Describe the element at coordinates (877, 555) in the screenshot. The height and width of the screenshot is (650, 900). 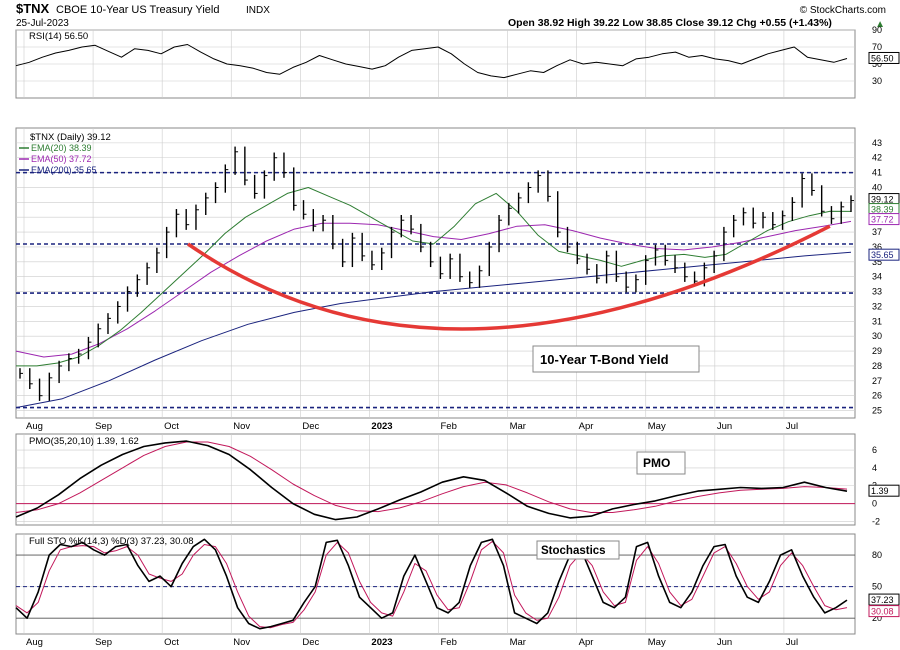
I see `y-tick-label: 80` at that location.